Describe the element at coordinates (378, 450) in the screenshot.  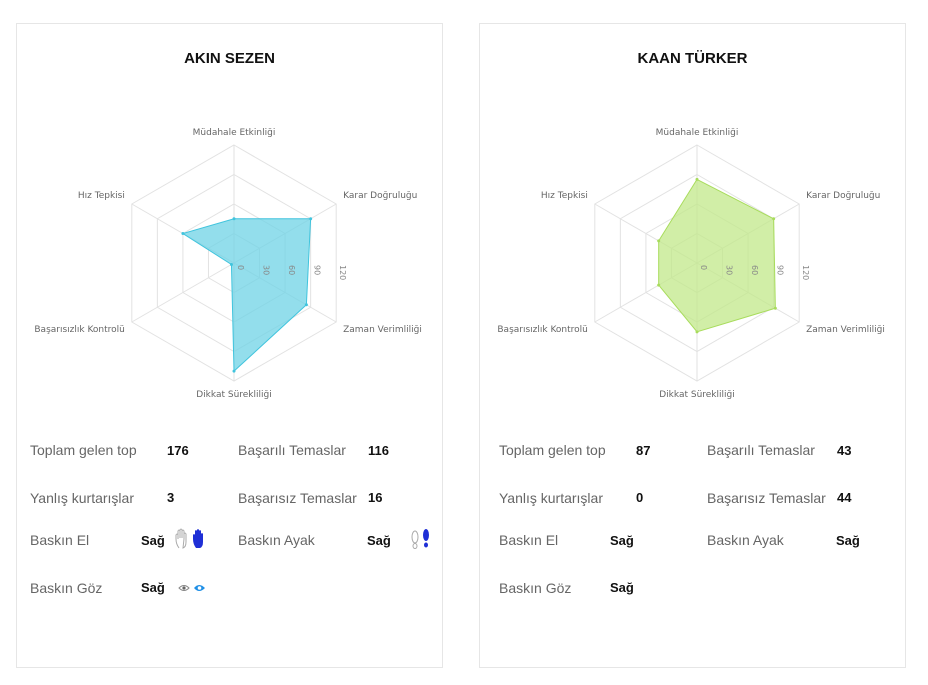
I see `basarili-value: 116` at that location.